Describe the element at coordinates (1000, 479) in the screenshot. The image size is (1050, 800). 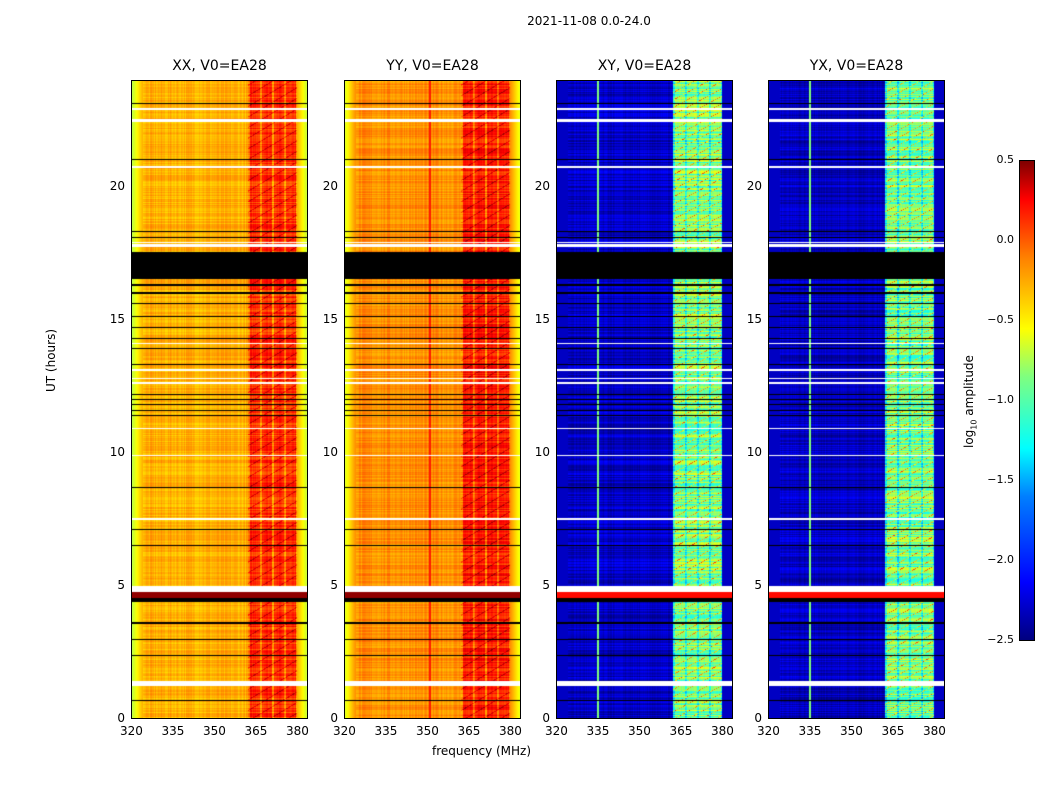
I see `colorbar-tick-label: −1.5` at that location.